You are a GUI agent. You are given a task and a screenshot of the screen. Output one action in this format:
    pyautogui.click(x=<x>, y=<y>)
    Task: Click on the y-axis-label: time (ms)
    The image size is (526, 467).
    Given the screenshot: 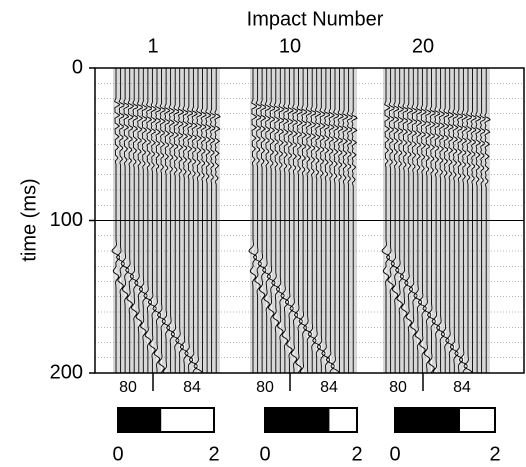 What is the action you would take?
    pyautogui.click(x=29, y=219)
    